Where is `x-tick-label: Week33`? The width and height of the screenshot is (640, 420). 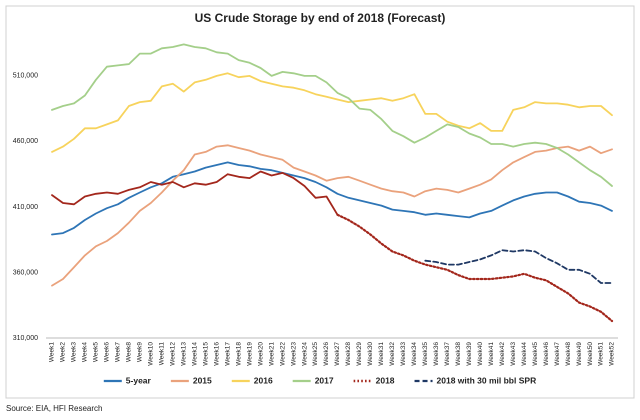 x-tick-label: Week33 is located at coordinates (403, 354).